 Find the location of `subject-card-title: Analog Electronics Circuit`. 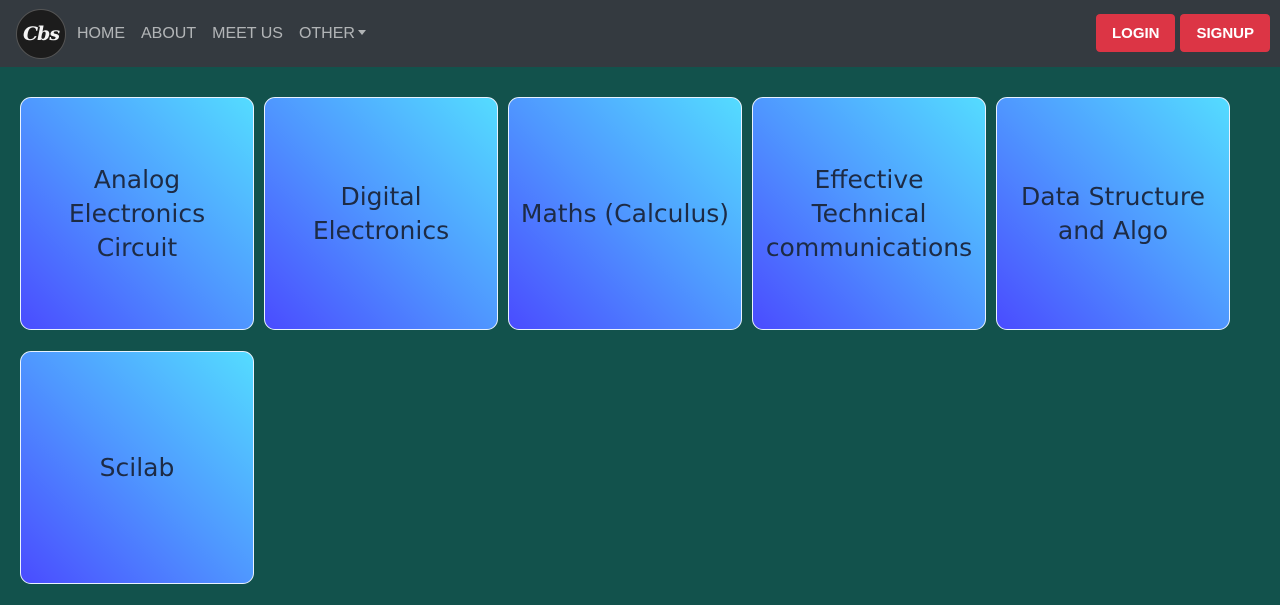

subject-card-title: Analog Electronics Circuit is located at coordinates (137, 213).